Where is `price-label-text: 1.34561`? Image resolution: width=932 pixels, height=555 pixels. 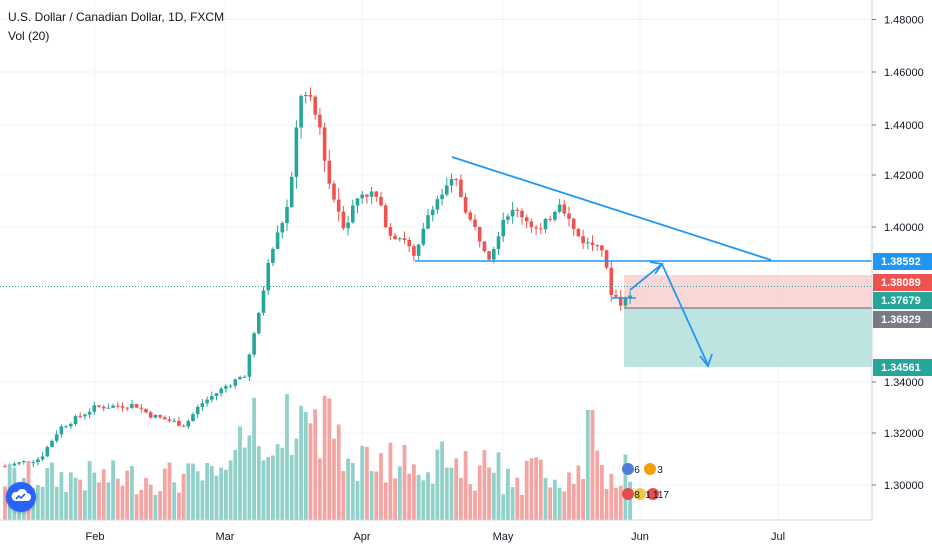 price-label-text: 1.34561 is located at coordinates (901, 368).